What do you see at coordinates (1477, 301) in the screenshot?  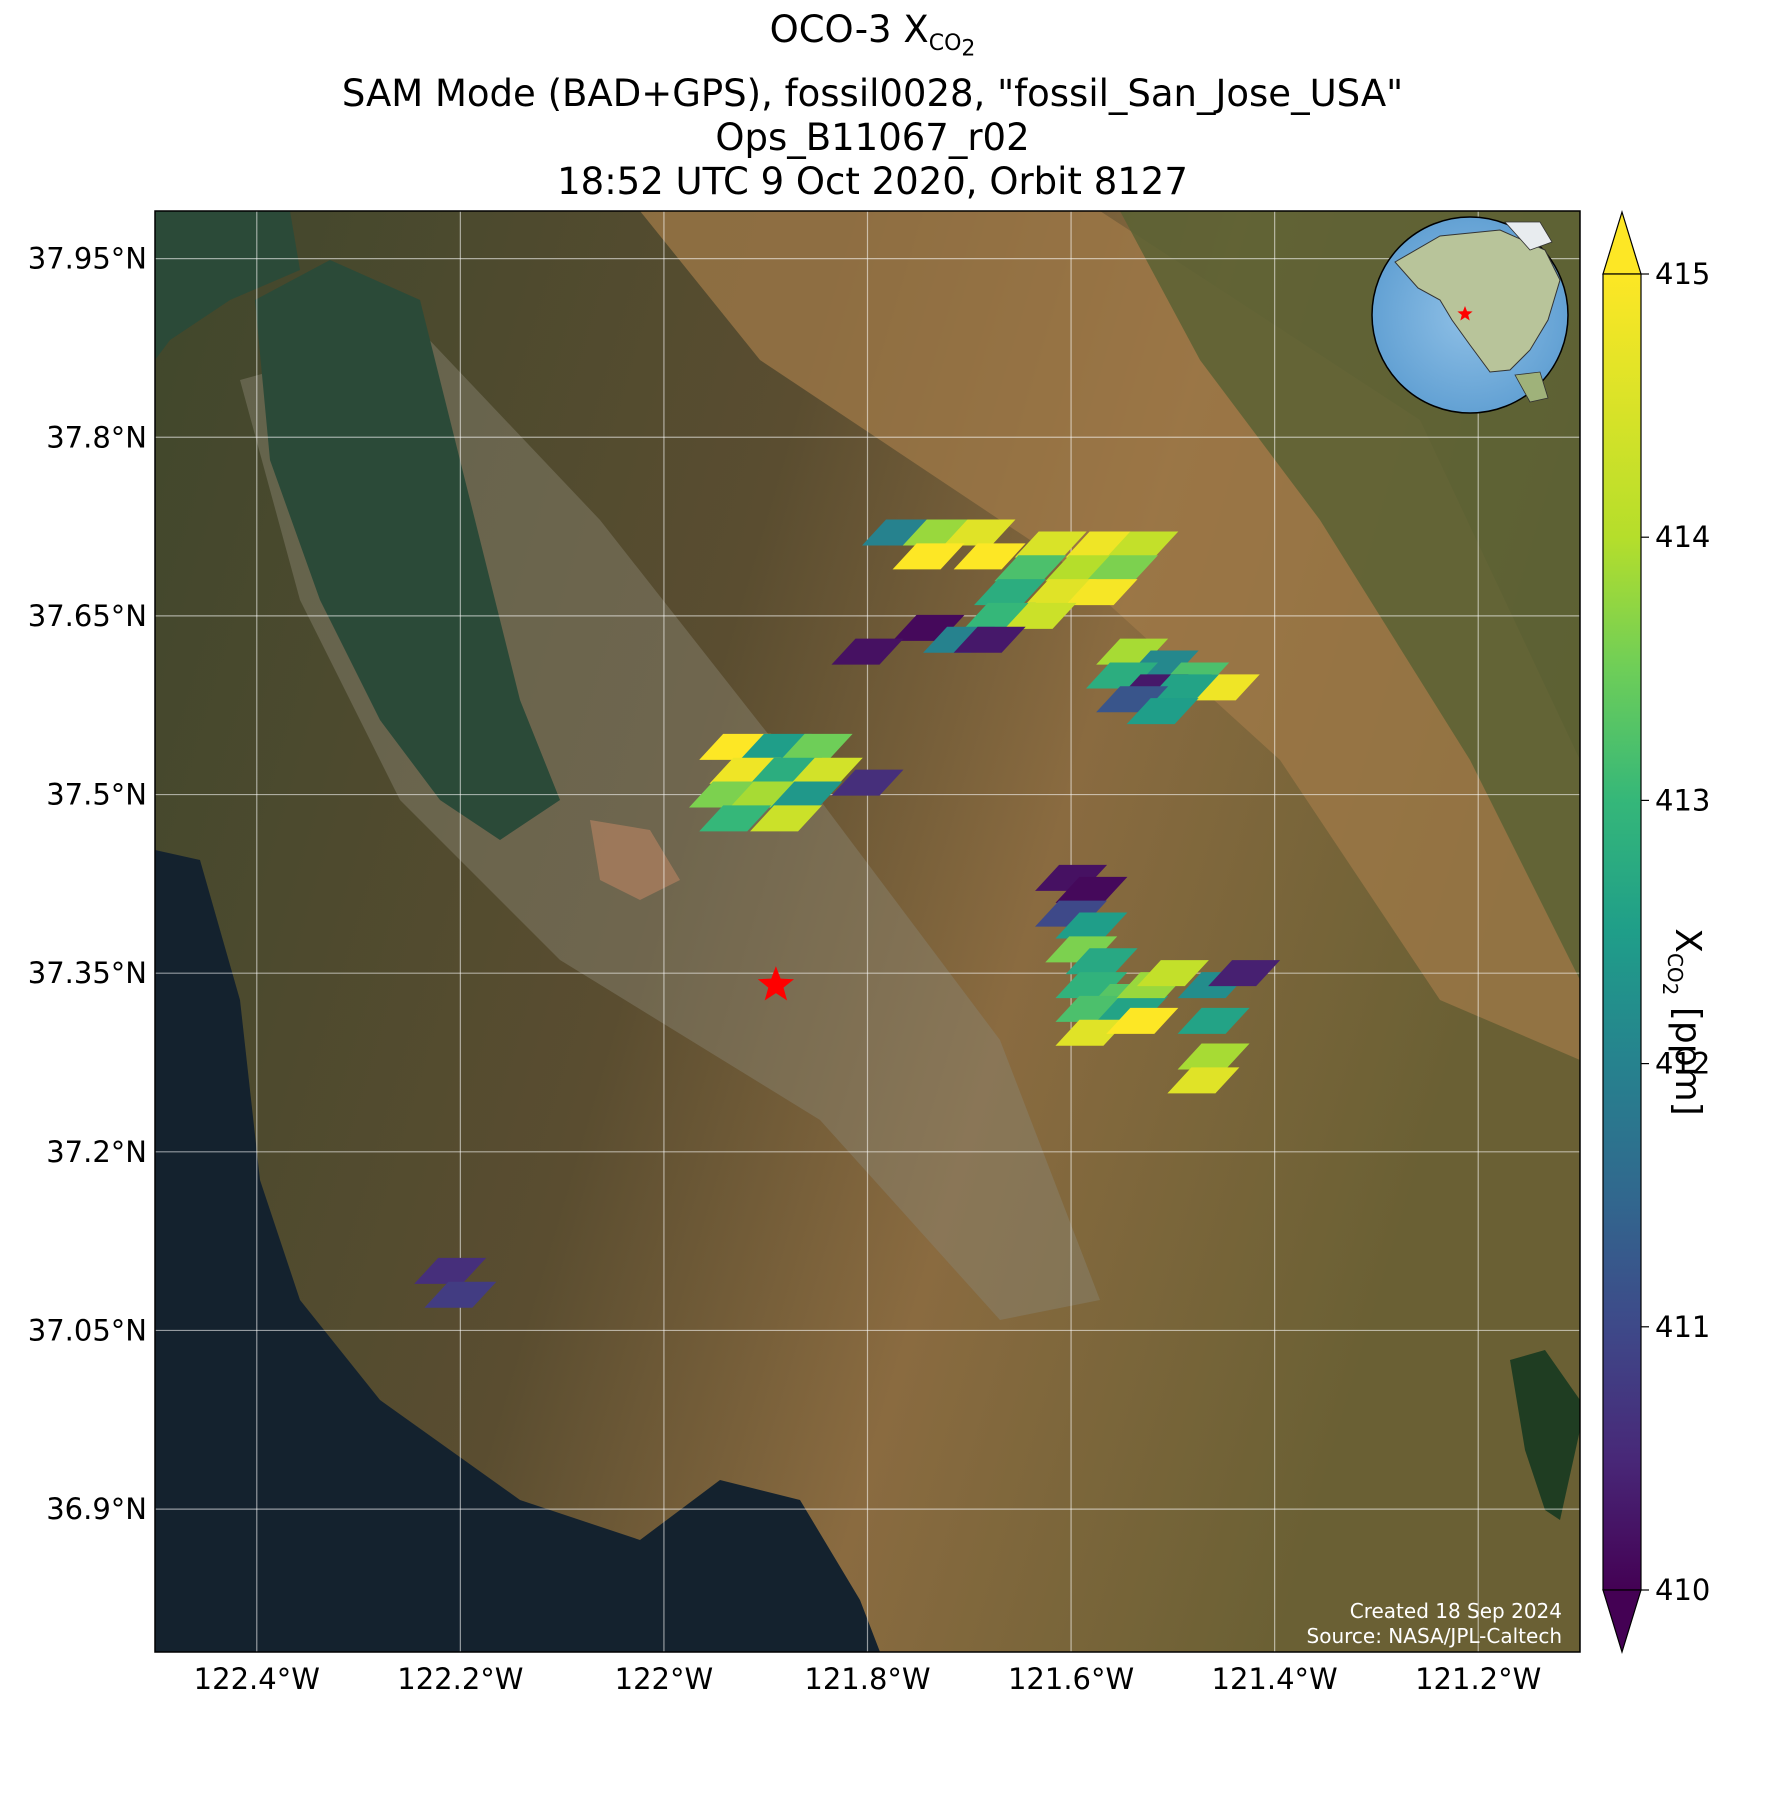 I see `north-america-landmass` at bounding box center [1477, 301].